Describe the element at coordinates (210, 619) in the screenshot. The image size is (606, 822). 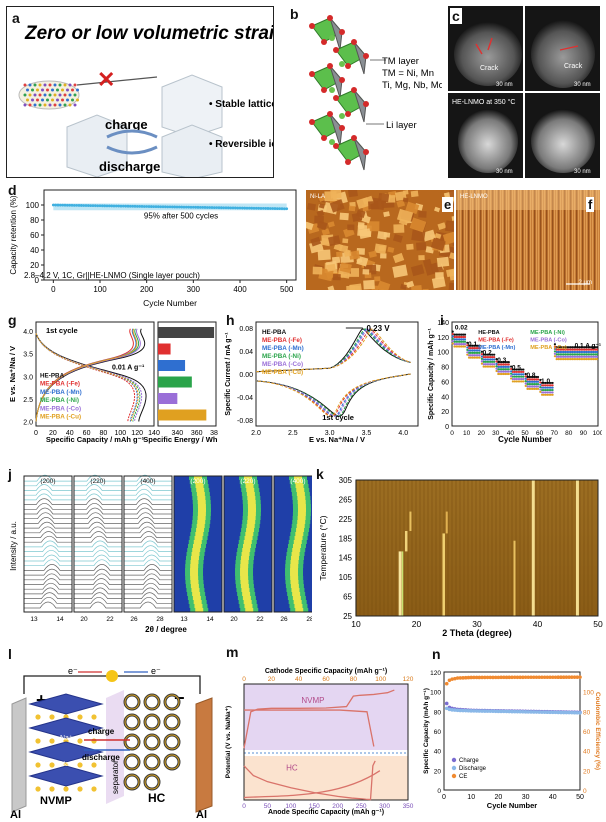
I see `x-tick-label: 14` at that location.